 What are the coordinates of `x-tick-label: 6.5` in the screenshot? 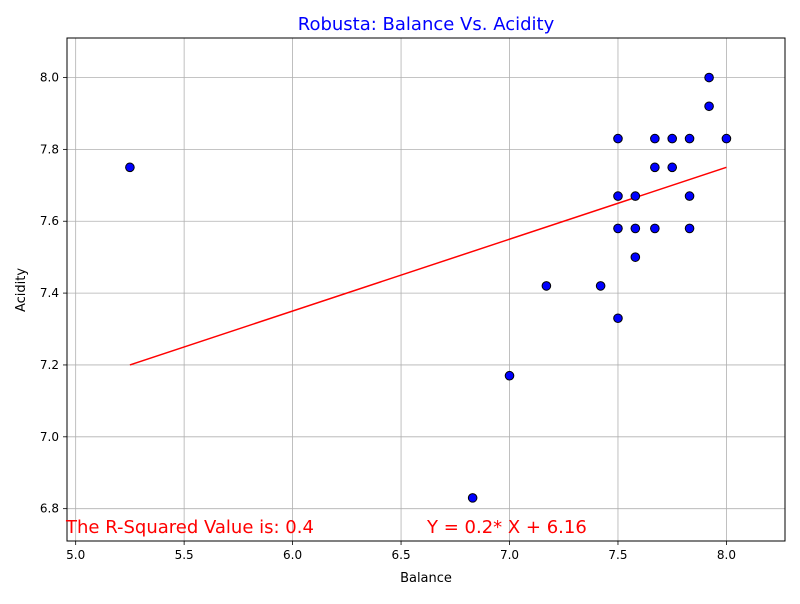 It's located at (401, 555).